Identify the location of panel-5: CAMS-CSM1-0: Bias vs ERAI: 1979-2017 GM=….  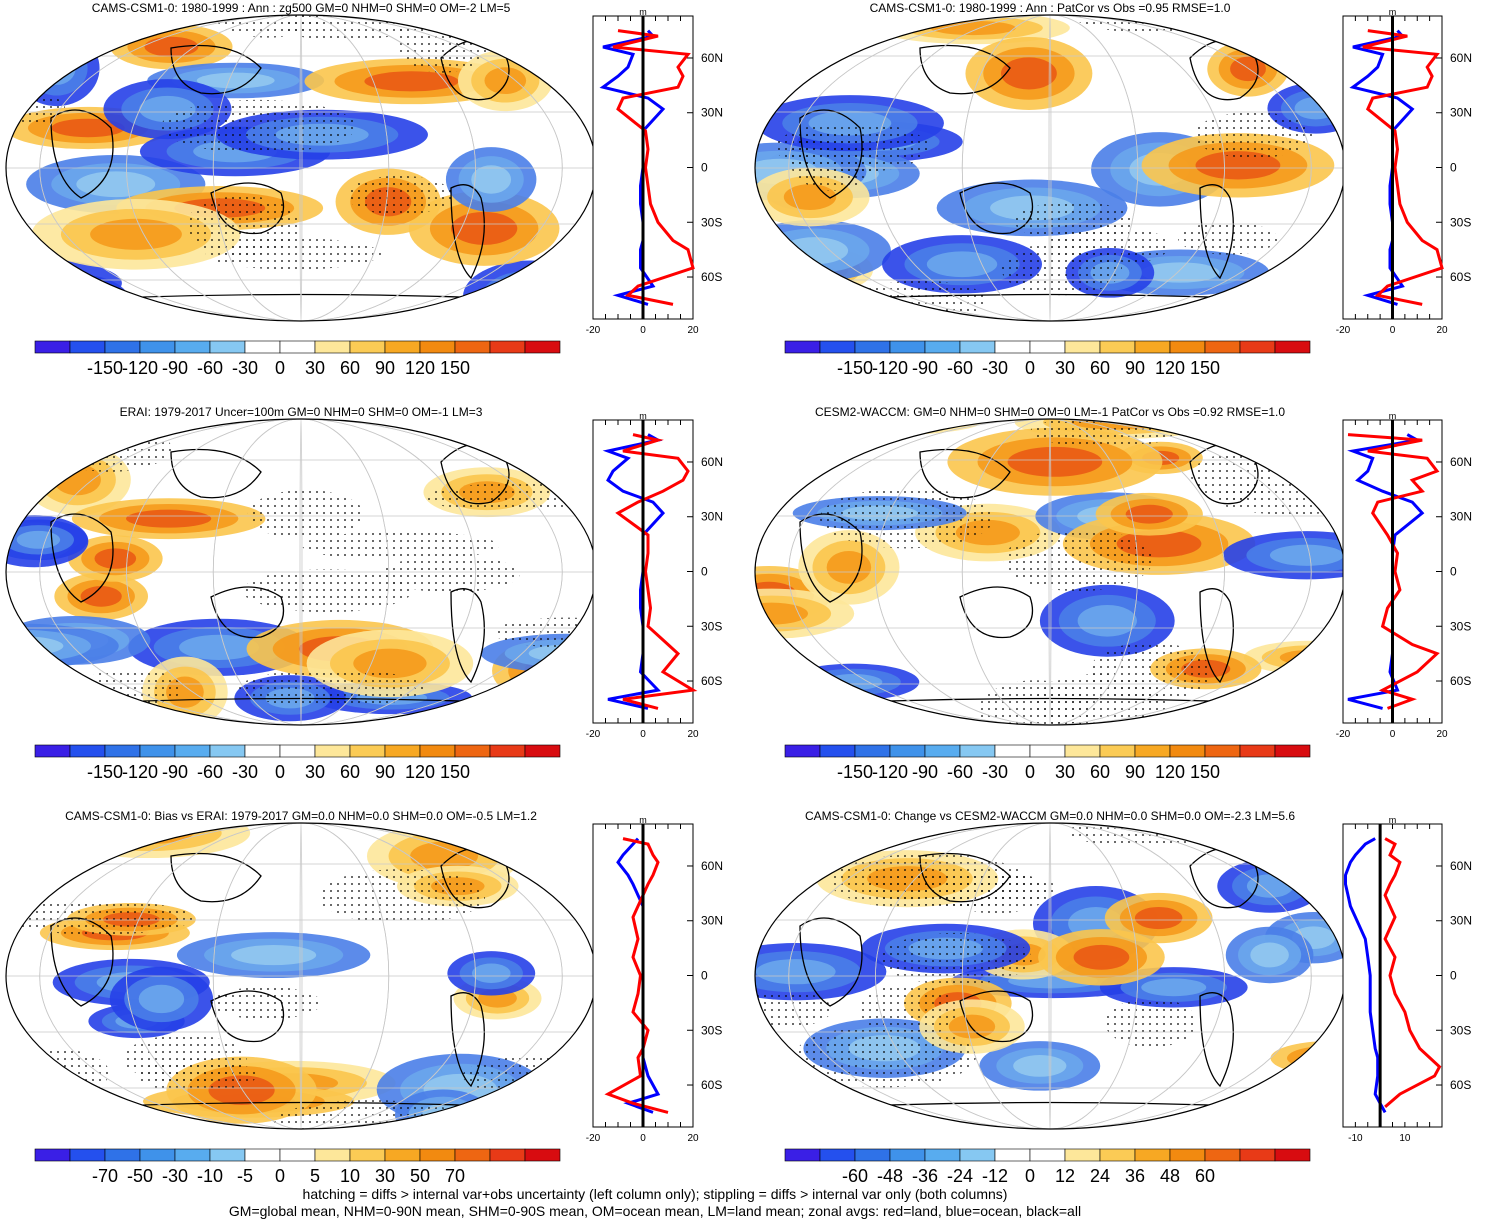
(364, 997).